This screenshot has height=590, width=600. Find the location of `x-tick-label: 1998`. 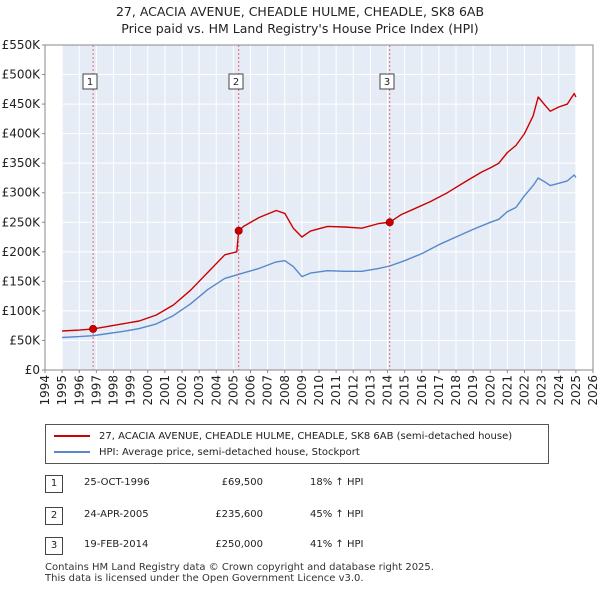

x-tick-label: 1998 is located at coordinates (114, 390).